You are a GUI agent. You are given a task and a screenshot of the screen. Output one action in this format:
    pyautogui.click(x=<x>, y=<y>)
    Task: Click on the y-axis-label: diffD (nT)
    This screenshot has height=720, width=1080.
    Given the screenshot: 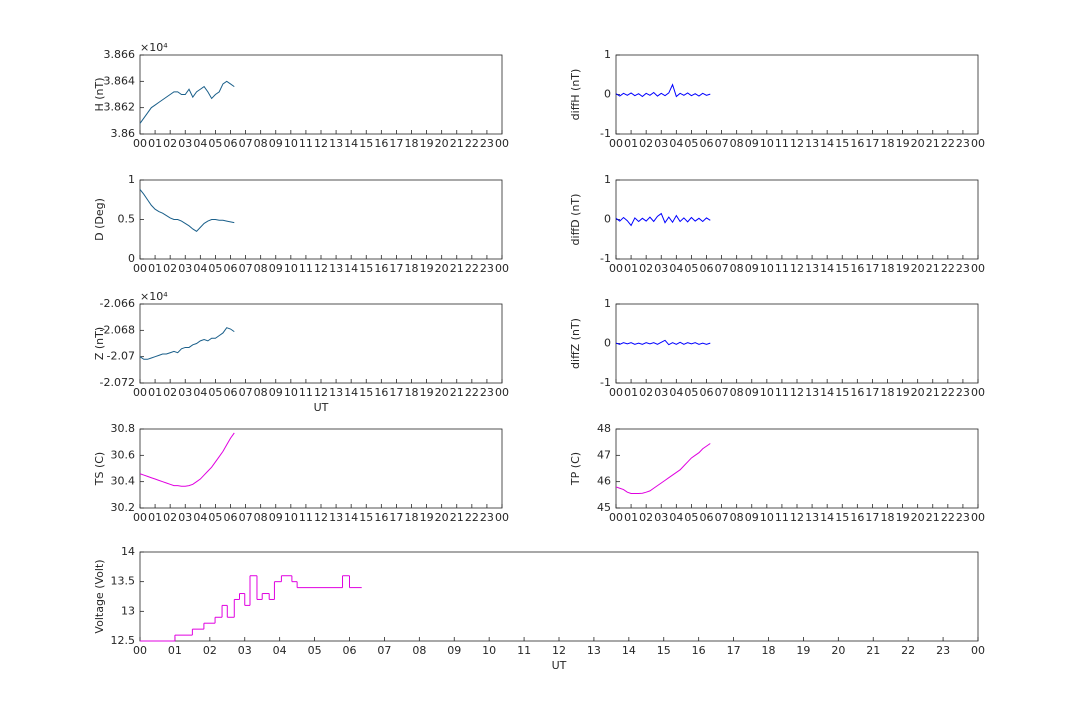 What is the action you would take?
    pyautogui.click(x=575, y=220)
    